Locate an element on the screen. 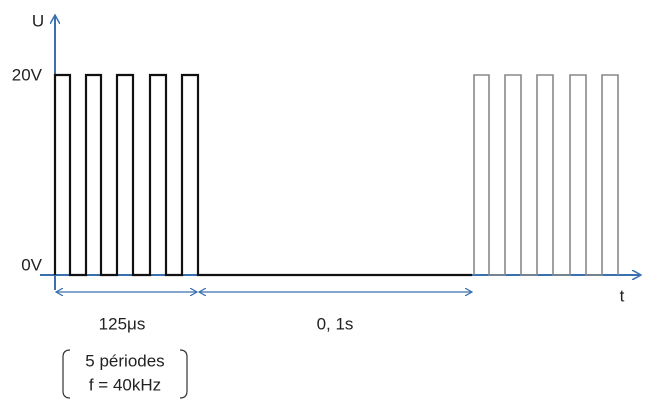 This screenshot has width=650, height=409. high-level-label: 20V is located at coordinates (27, 74).